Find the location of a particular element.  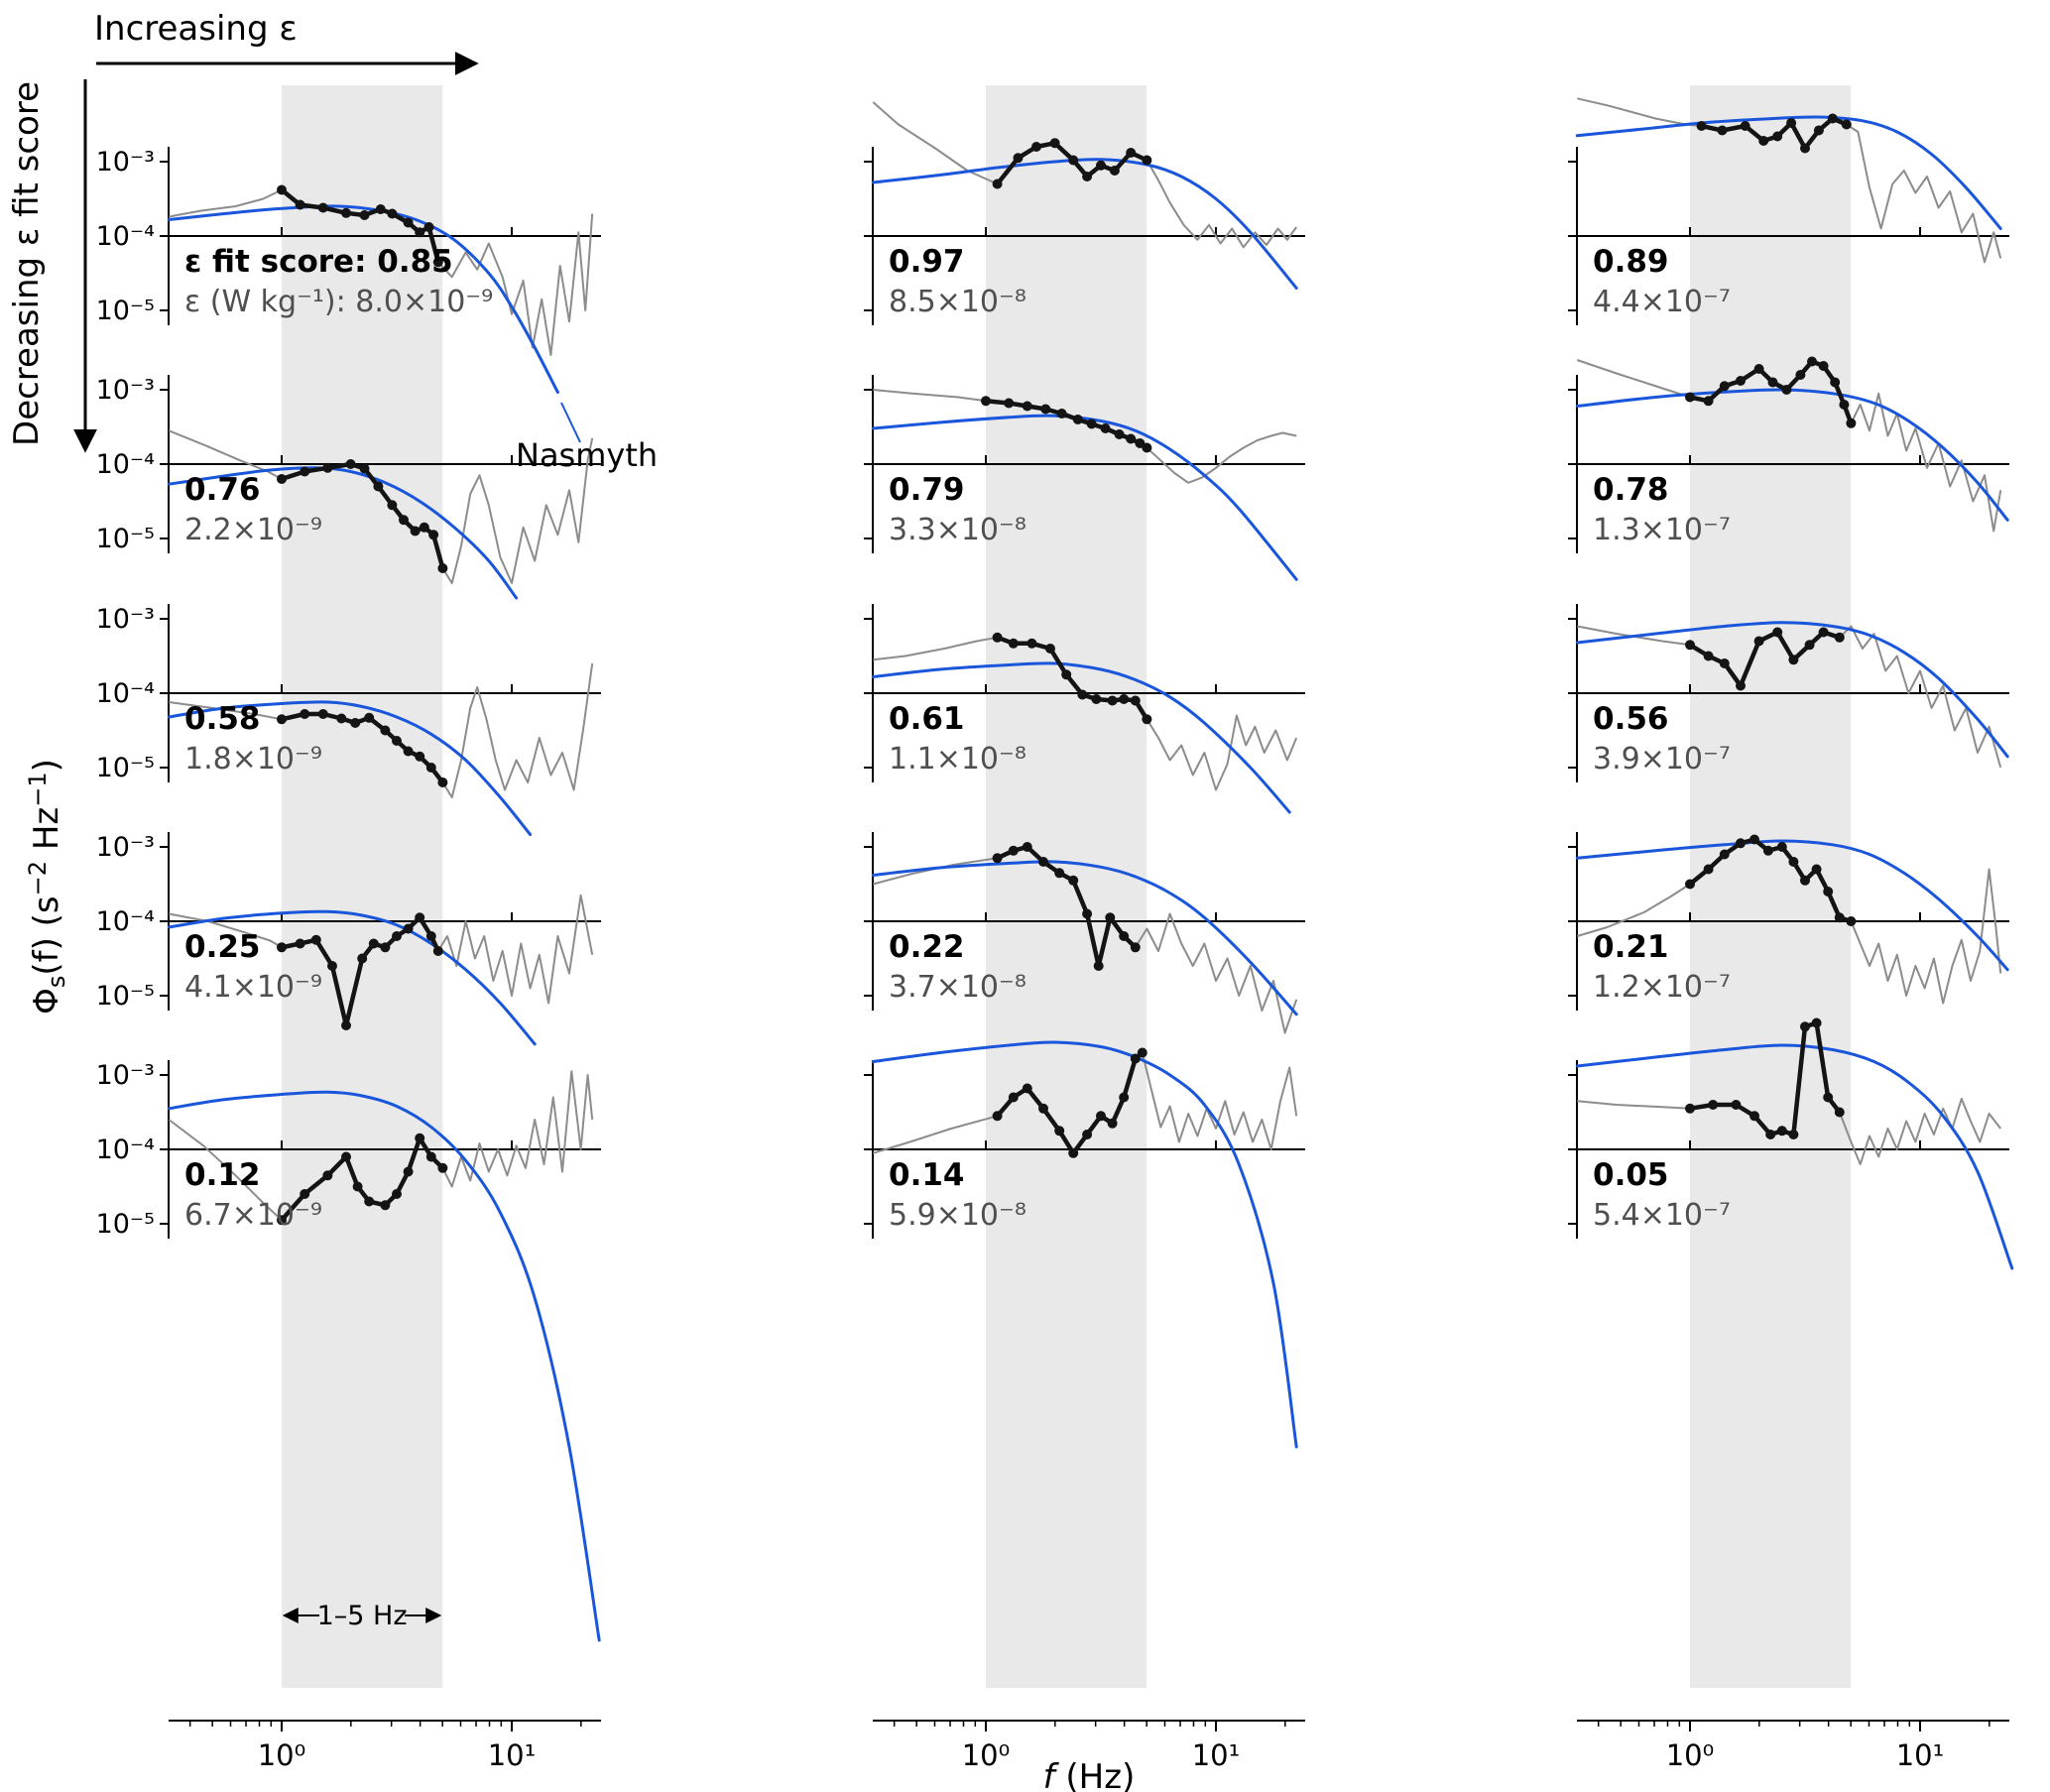

panel-r3c1: 10⁻³ 10⁻⁴ 10⁻⁵ 0.58 1.8×10⁻⁹ is located at coordinates (348, 720).